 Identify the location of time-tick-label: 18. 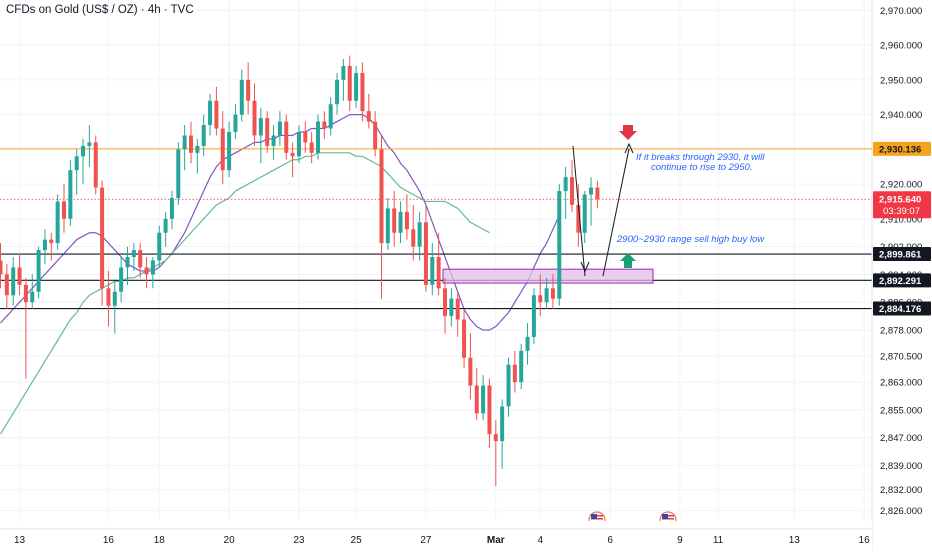
(160, 540).